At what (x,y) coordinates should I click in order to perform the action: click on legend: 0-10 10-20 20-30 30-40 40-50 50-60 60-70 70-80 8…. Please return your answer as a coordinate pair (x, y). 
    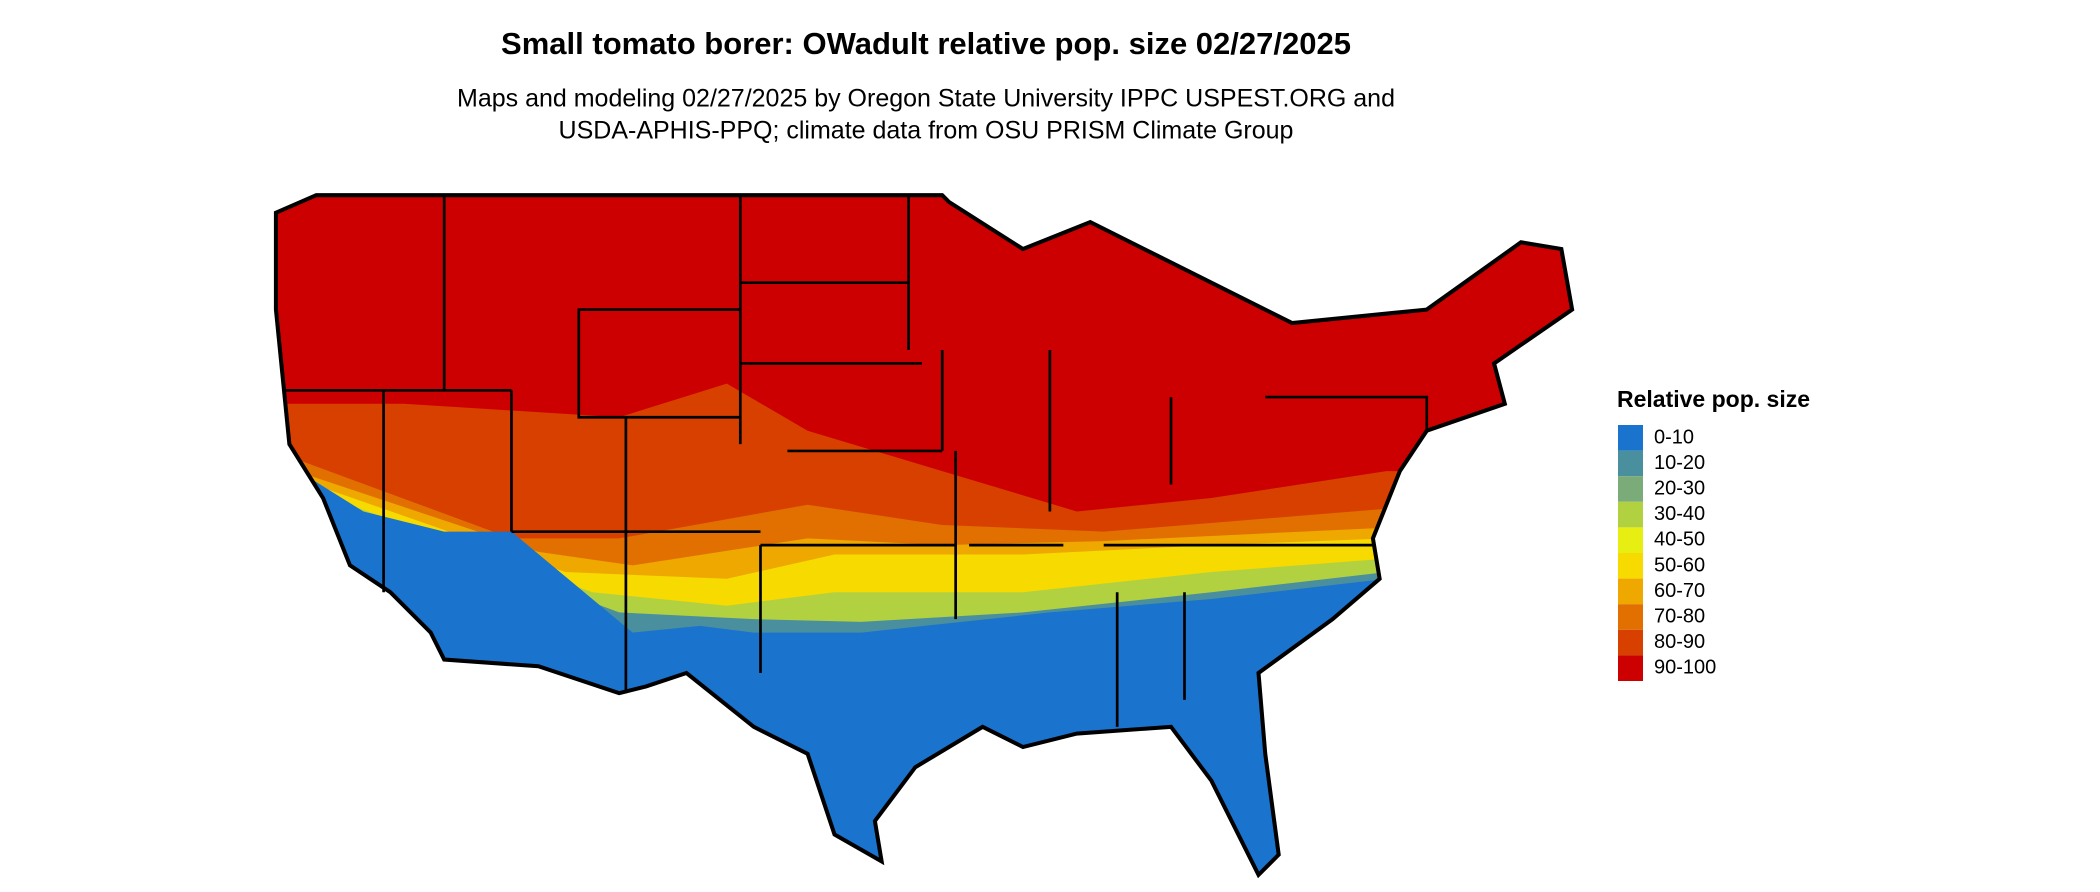
    Looking at the image, I should click on (1667, 553).